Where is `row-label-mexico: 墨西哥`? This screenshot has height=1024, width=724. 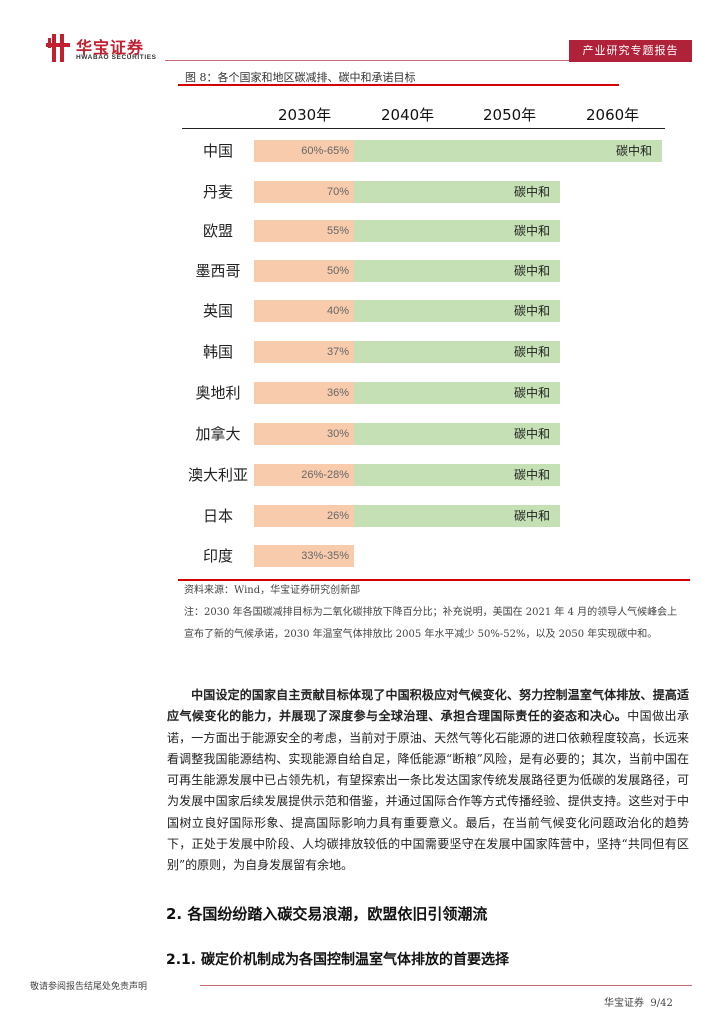
row-label-mexico: 墨西哥 is located at coordinates (218, 271).